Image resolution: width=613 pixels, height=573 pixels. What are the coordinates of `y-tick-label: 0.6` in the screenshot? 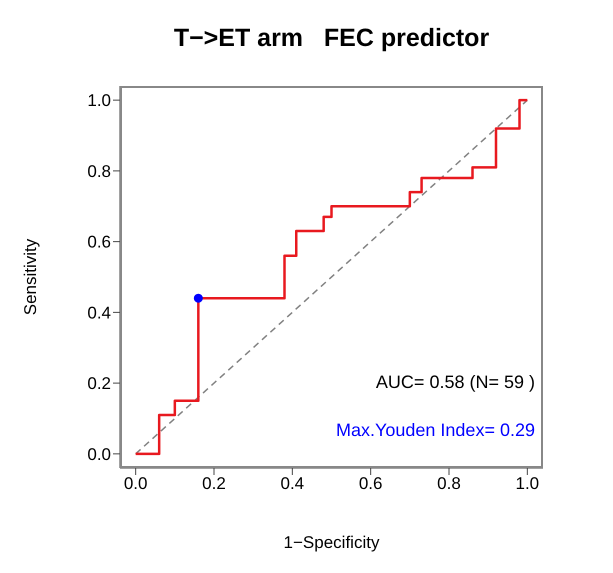 It's located at (99, 242).